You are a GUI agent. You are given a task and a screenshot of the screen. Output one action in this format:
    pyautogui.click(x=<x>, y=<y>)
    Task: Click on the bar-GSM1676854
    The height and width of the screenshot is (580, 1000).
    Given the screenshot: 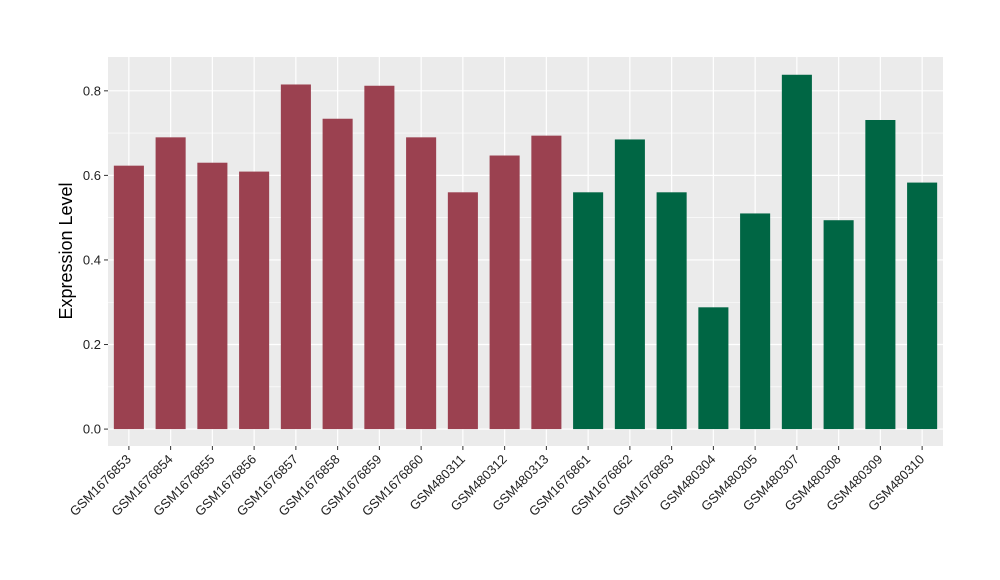 What is the action you would take?
    pyautogui.click(x=170, y=283)
    